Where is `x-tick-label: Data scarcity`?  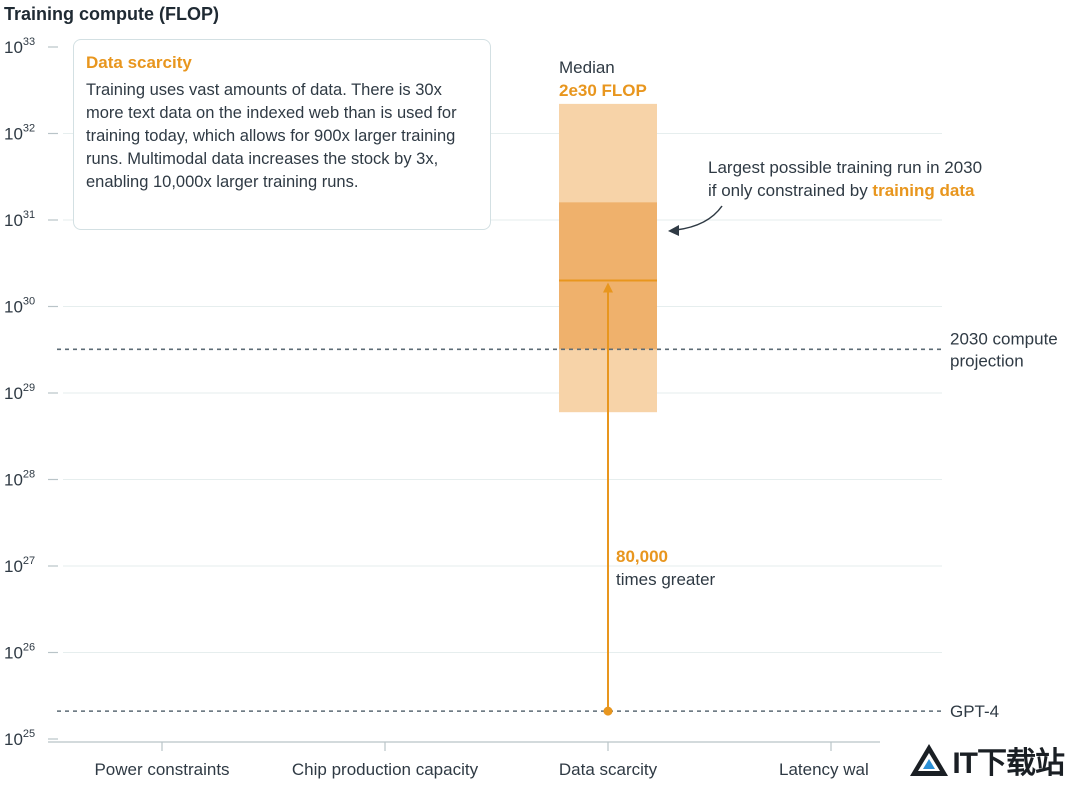 x-tick-label: Data scarcity is located at coordinates (608, 769).